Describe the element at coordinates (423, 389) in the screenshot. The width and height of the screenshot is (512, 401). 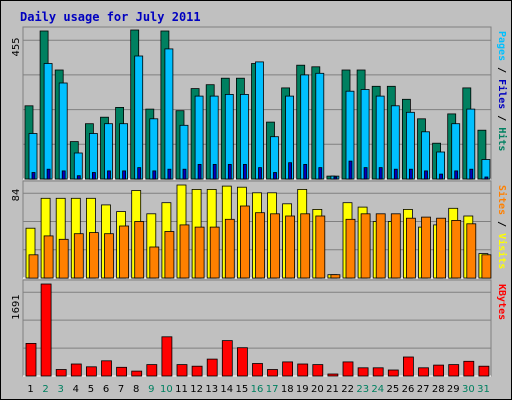
I see `day-label-27: 27` at that location.